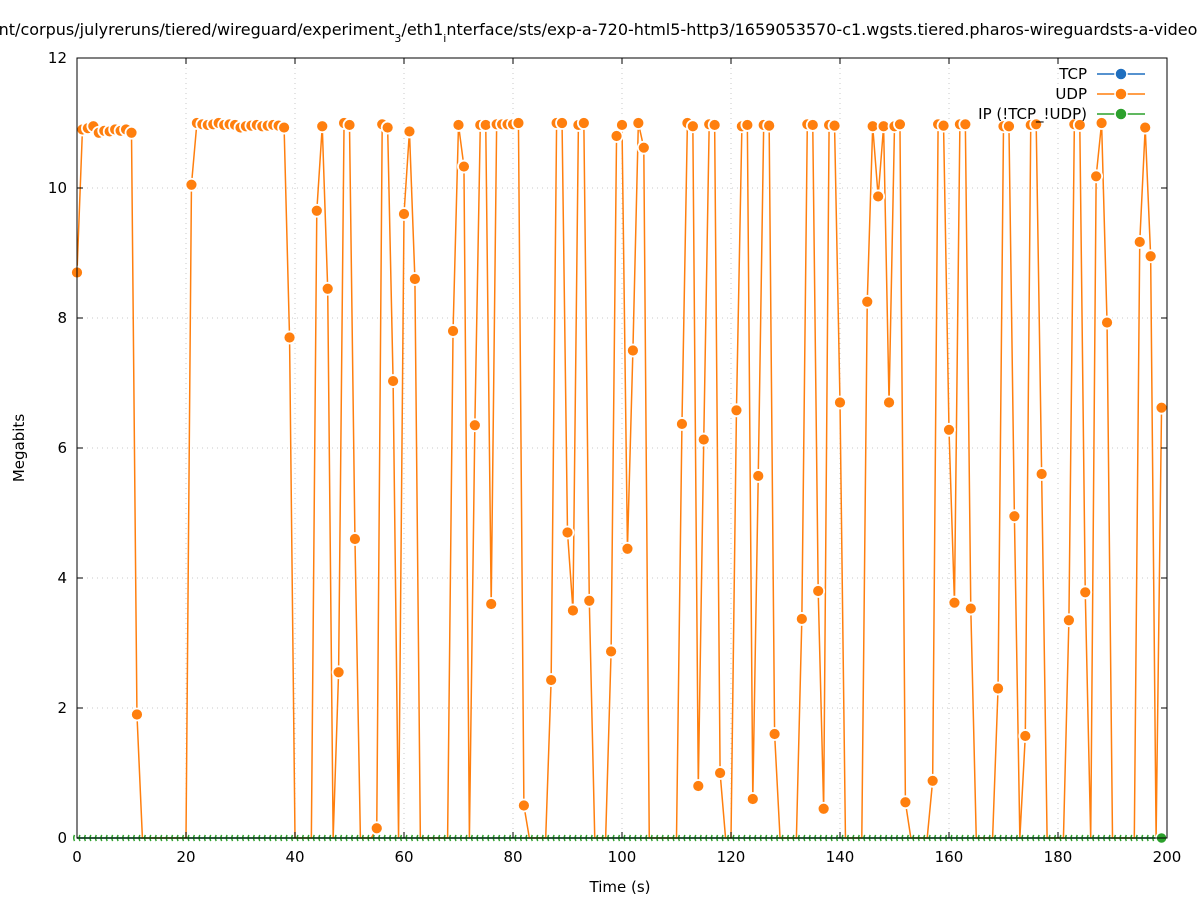 This screenshot has height=900, width=1197. I want to click on y-tick-label: 10, so click(57, 188).